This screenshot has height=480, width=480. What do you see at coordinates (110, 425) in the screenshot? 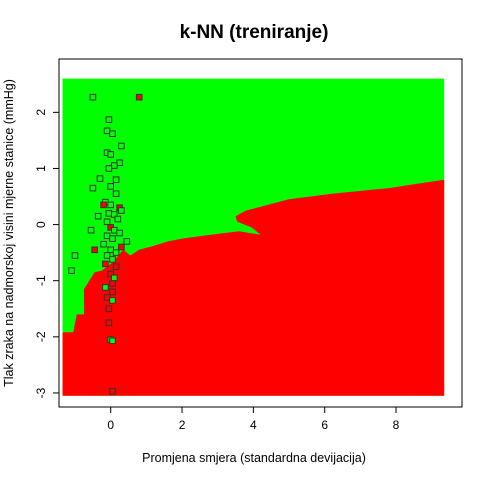
I see `x-tick-label: 0` at bounding box center [110, 425].